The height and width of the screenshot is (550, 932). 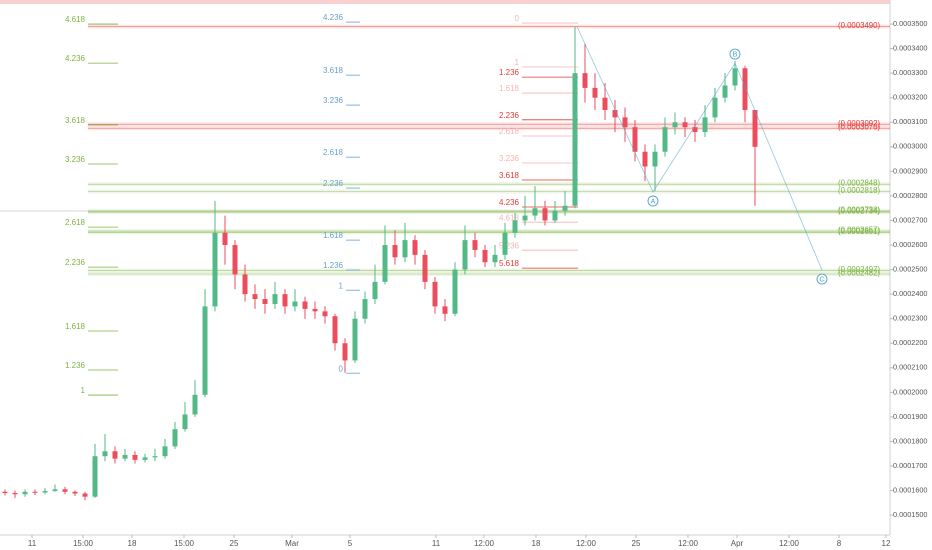 I want to click on fib-label: 0, so click(x=341, y=368).